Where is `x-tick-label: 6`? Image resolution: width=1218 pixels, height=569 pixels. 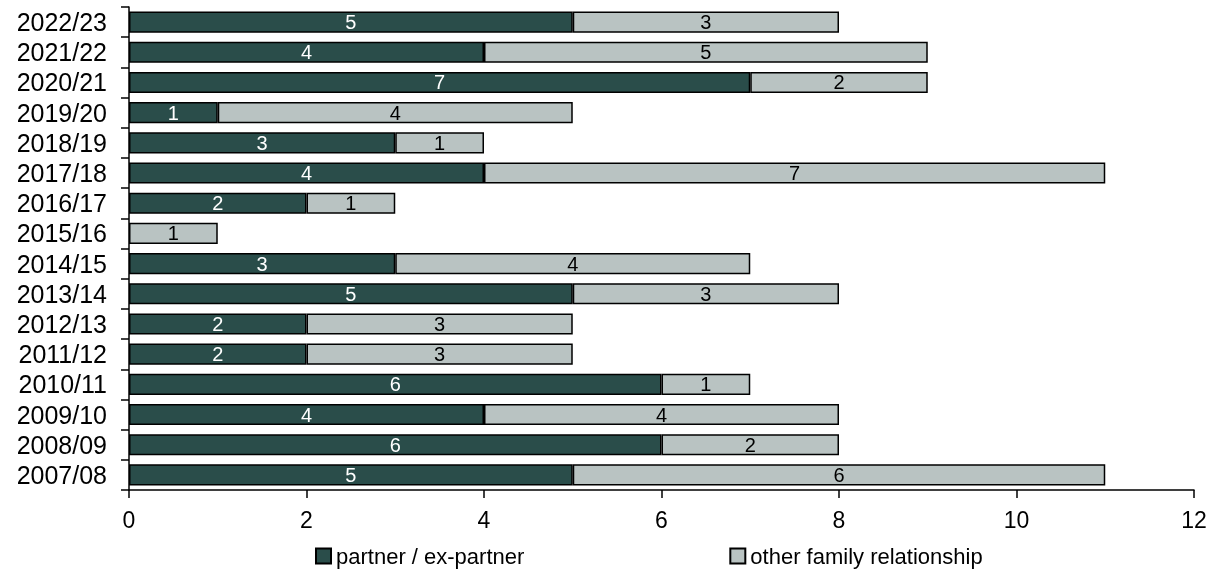
x-tick-label: 6 is located at coordinates (661, 519).